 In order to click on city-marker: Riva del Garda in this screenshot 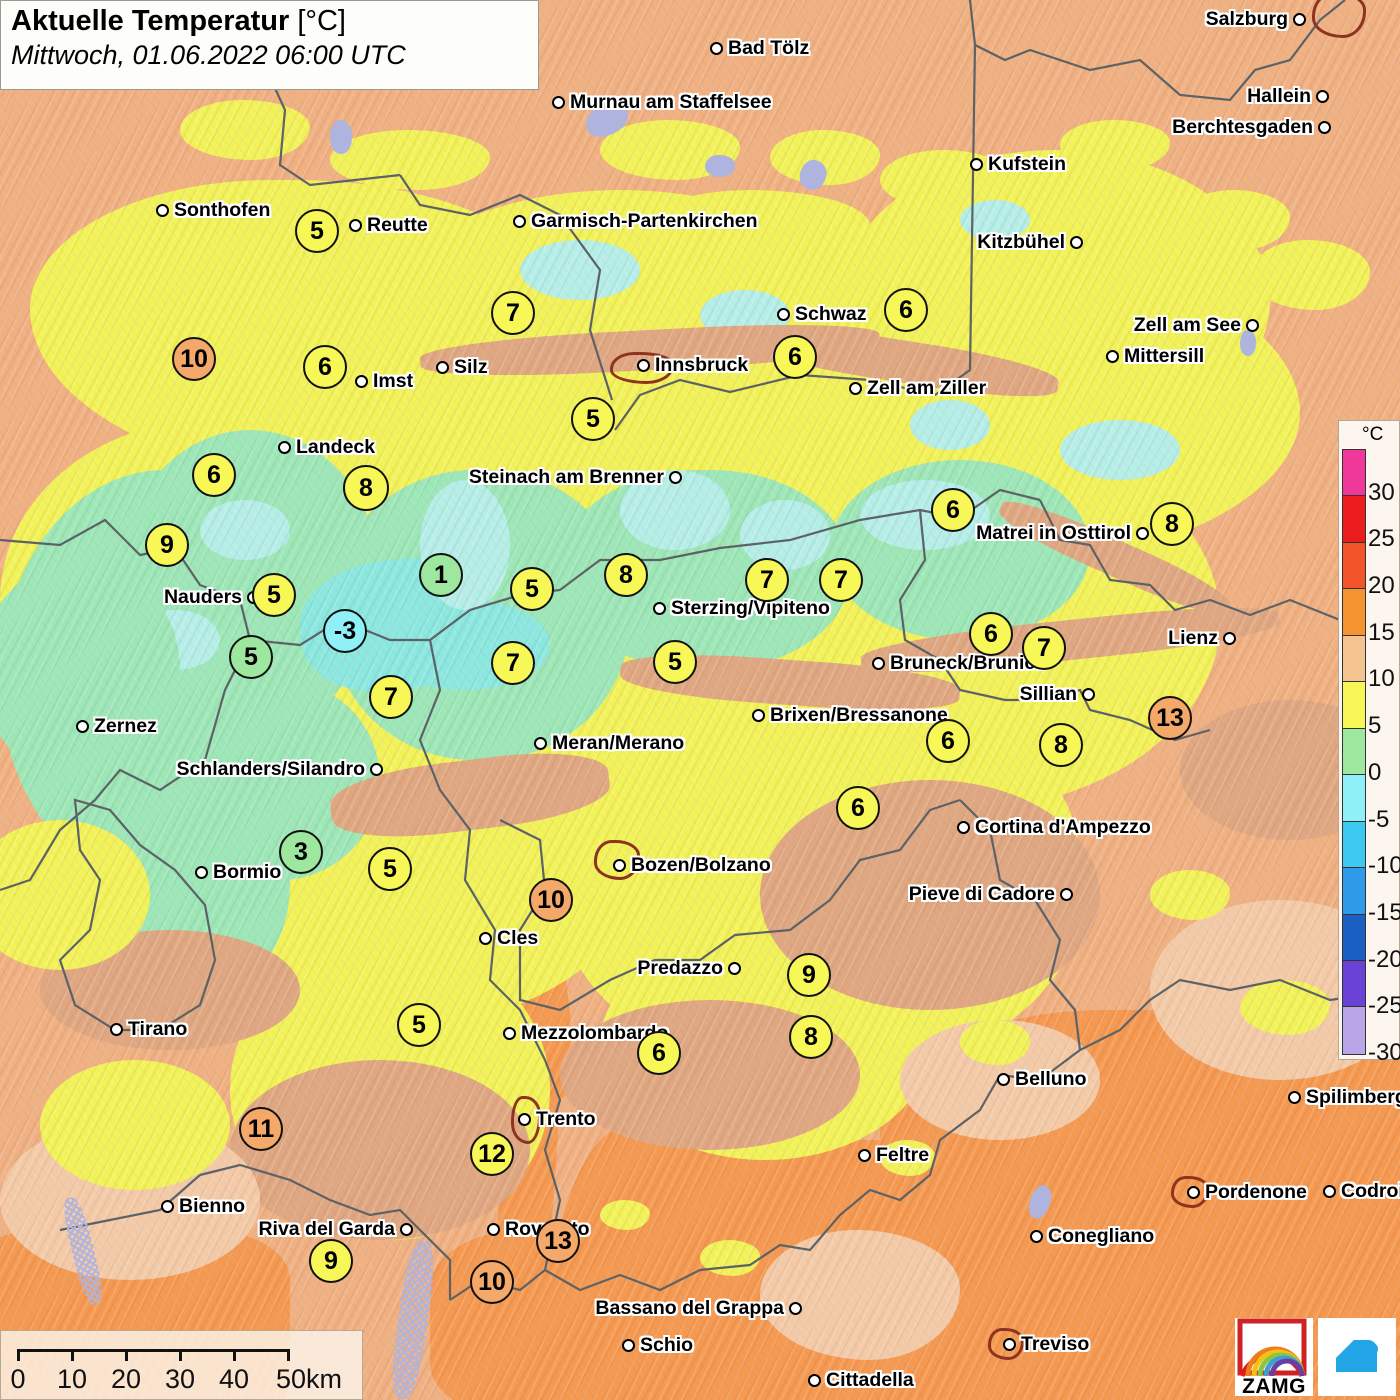, I will do `click(335, 1229)`.